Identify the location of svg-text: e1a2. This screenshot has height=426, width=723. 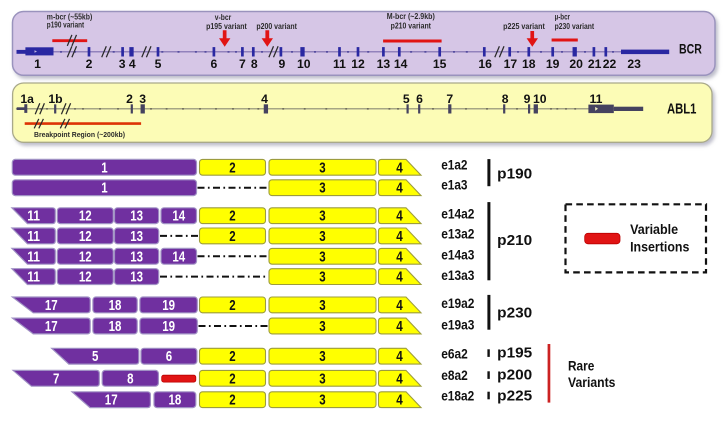
(454, 166).